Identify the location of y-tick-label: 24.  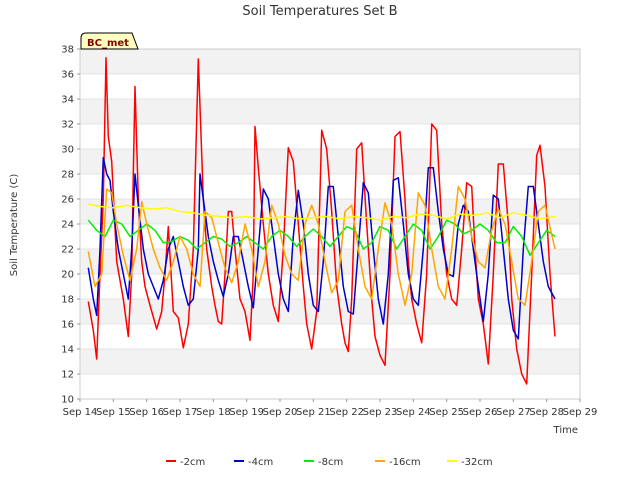
(67, 225).